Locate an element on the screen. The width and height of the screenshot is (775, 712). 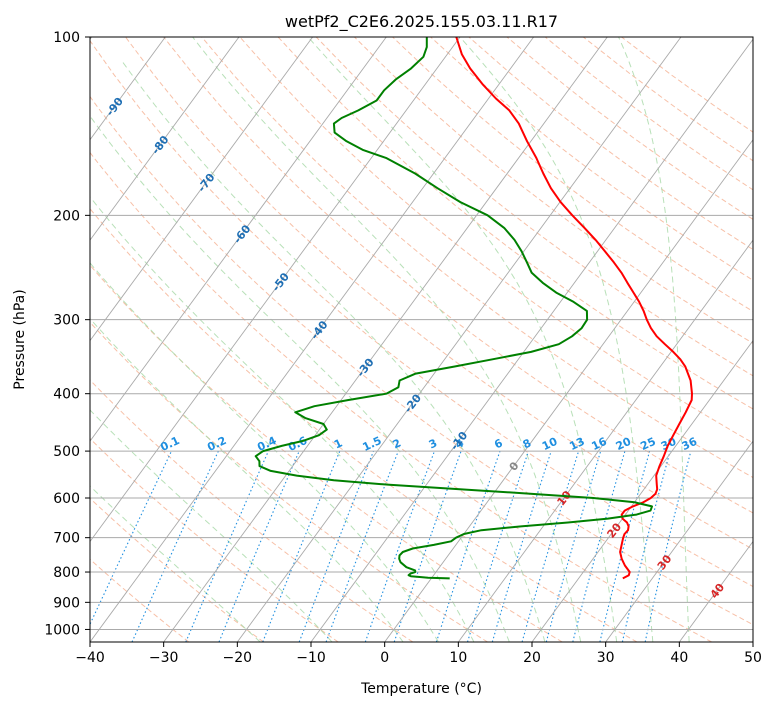
x-tick-label: −40 is located at coordinates (90, 658).